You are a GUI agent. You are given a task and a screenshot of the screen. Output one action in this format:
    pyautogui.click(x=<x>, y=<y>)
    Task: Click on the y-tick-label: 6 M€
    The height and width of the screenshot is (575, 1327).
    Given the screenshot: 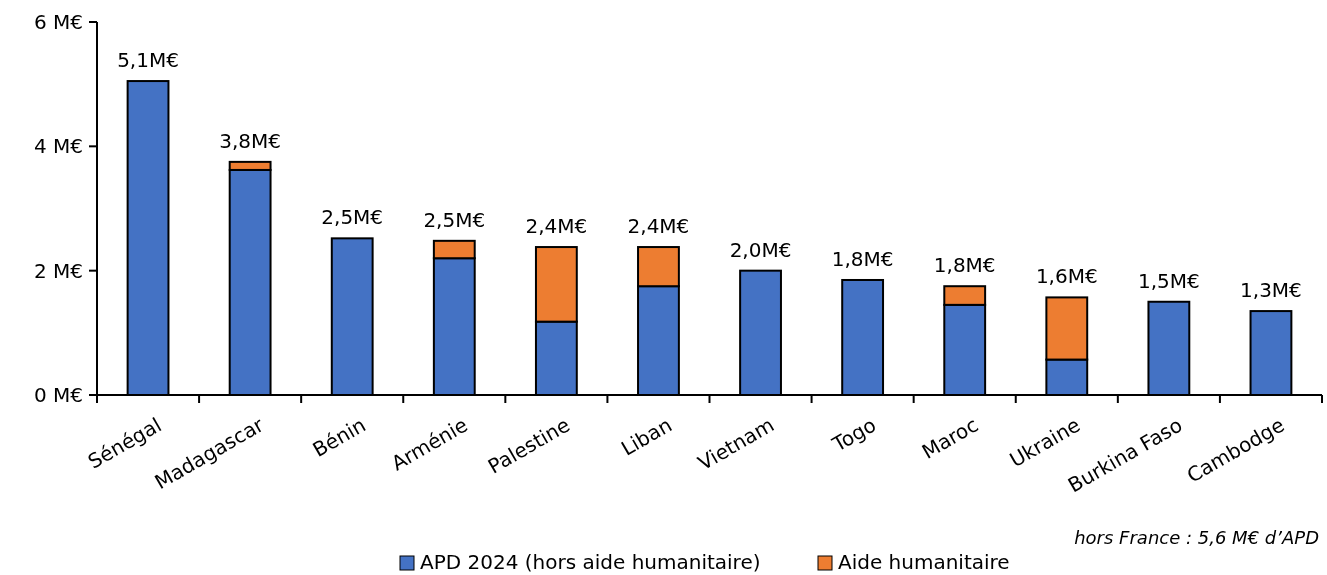 What is the action you would take?
    pyautogui.click(x=58, y=22)
    